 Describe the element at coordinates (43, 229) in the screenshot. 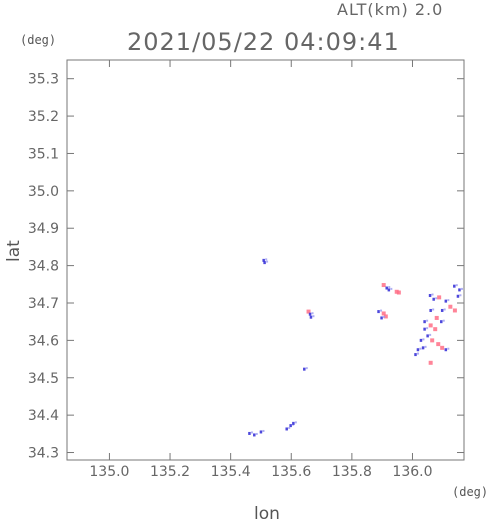

I see `y-tick-label: 34.9` at that location.